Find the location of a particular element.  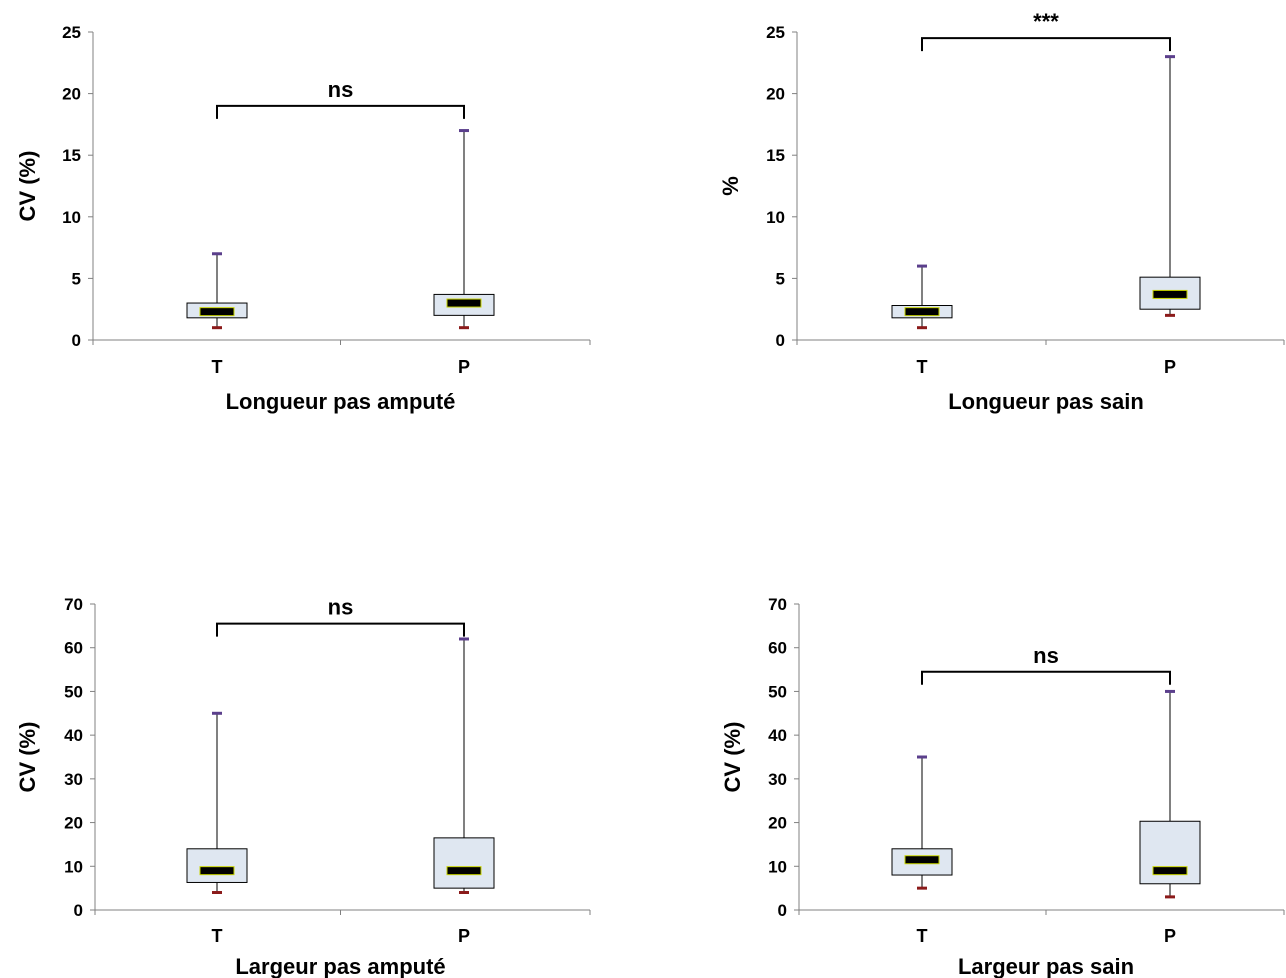

y-axis-title: % is located at coordinates (730, 186).